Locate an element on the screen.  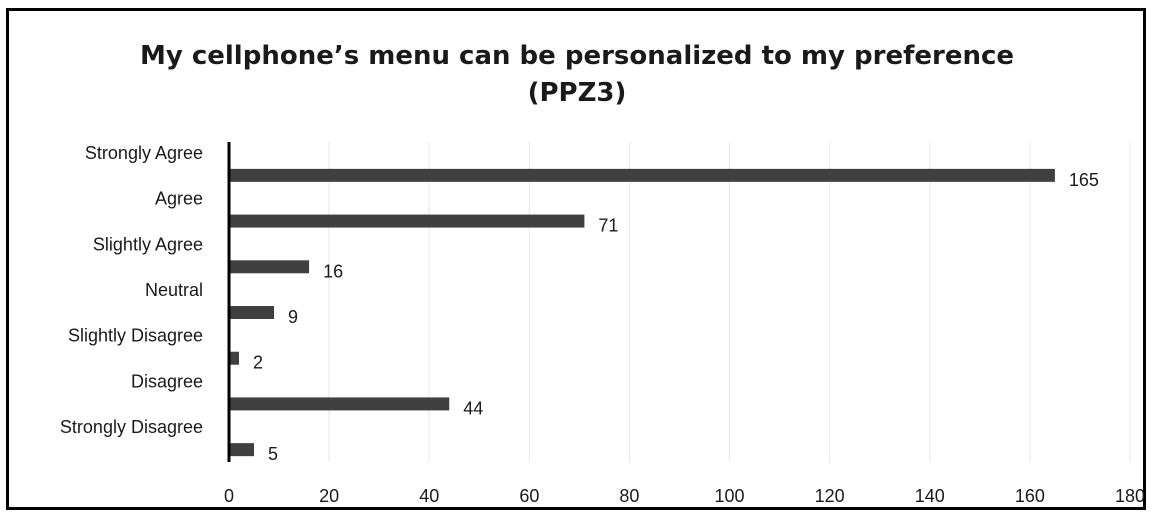
category-label: Agree is located at coordinates (179, 199).